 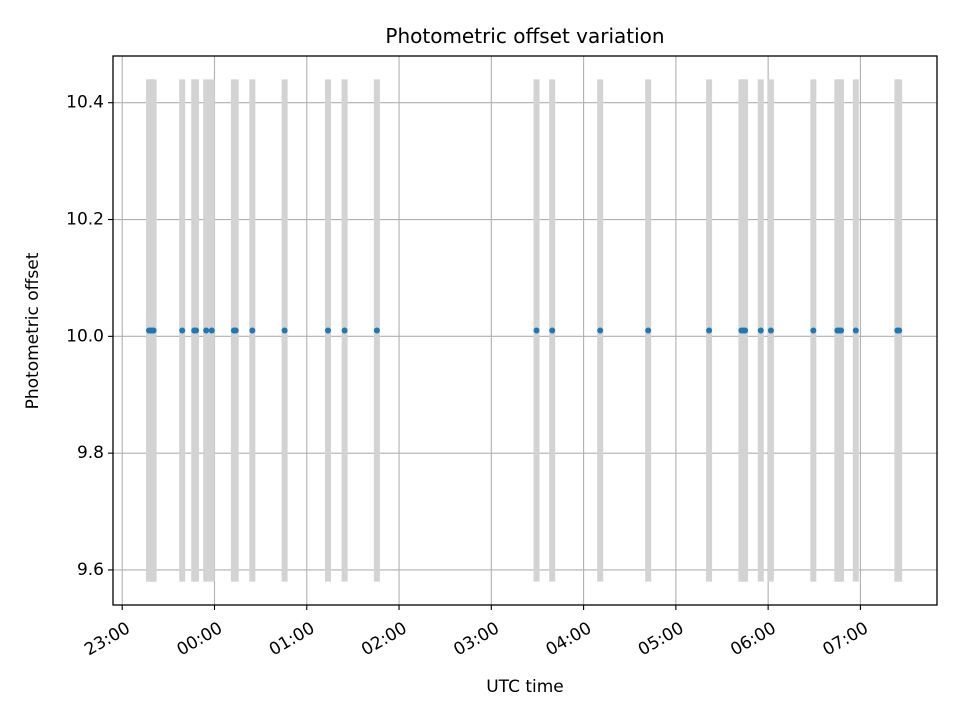 What do you see at coordinates (524, 36) in the screenshot?
I see `chart-title: Photometric offset variation` at bounding box center [524, 36].